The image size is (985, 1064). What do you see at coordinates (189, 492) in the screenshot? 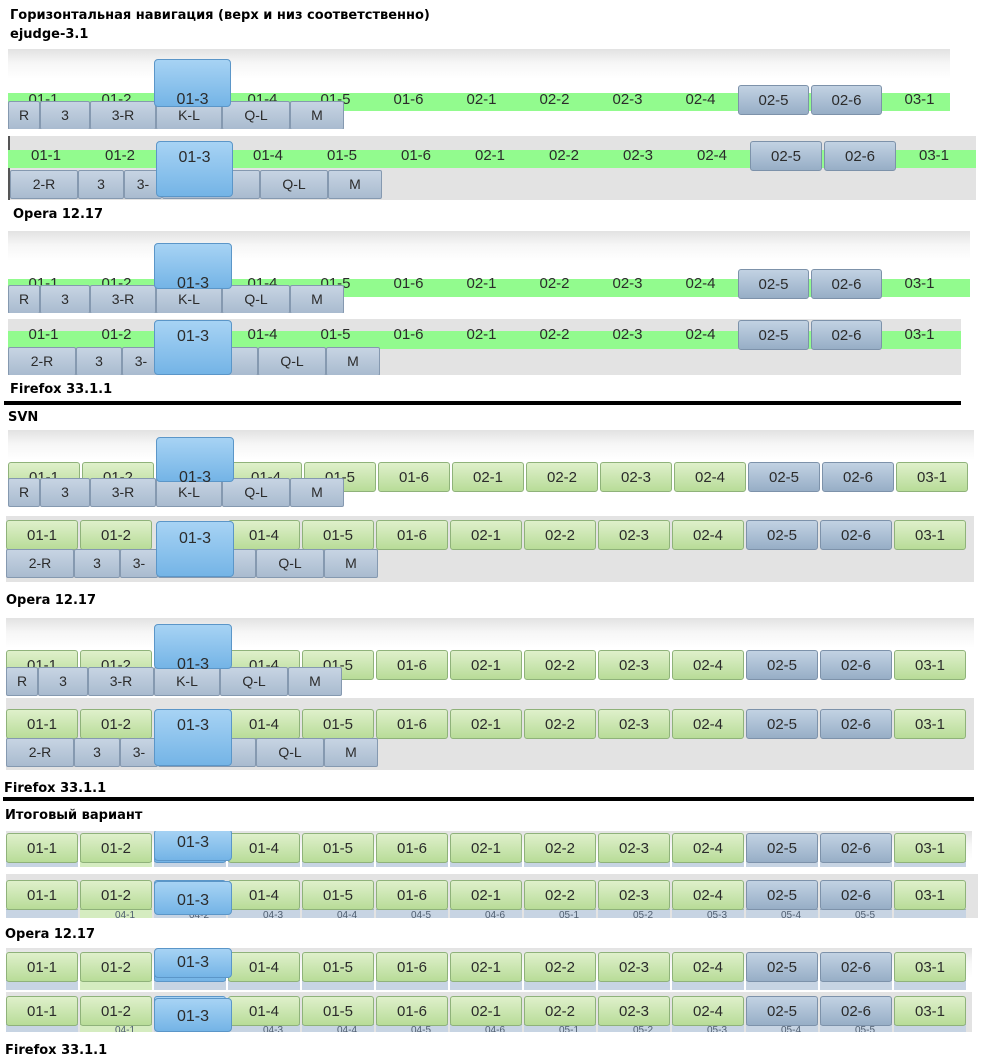
I see `subtab-4: K-L` at bounding box center [189, 492].